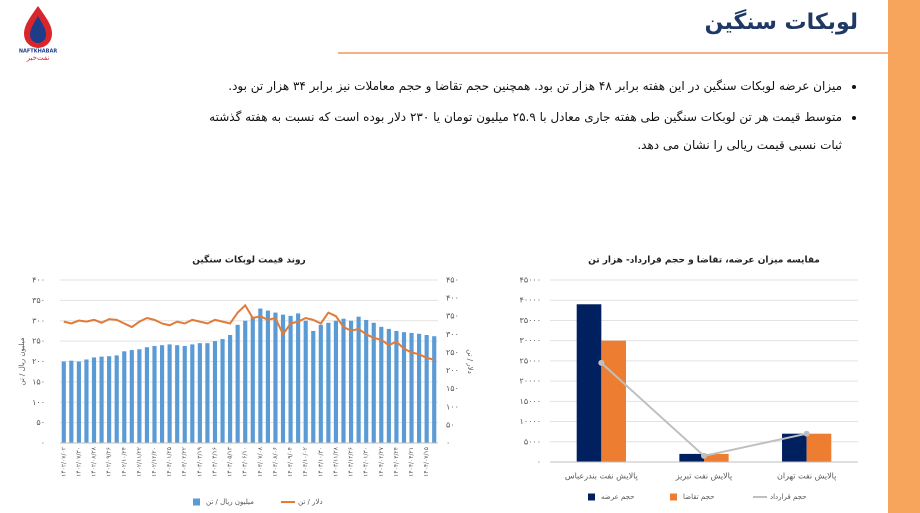 Image resolution: width=920 pixels, height=513 pixels. What do you see at coordinates (452, 334) in the screenshot?
I see `y2-tick-label: ۳۰۰` at bounding box center [452, 334].